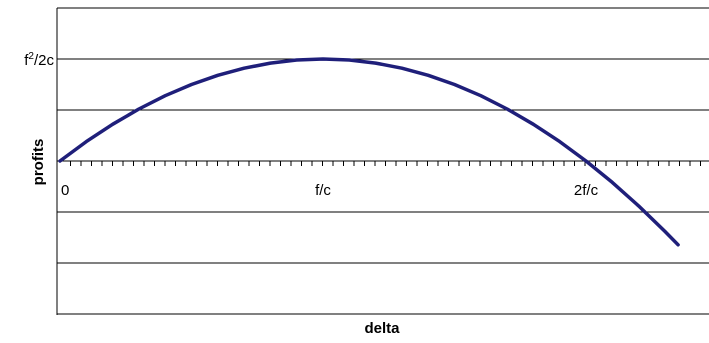  Describe the element at coordinates (382, 328) in the screenshot. I see `x-axis-title: delta` at that location.